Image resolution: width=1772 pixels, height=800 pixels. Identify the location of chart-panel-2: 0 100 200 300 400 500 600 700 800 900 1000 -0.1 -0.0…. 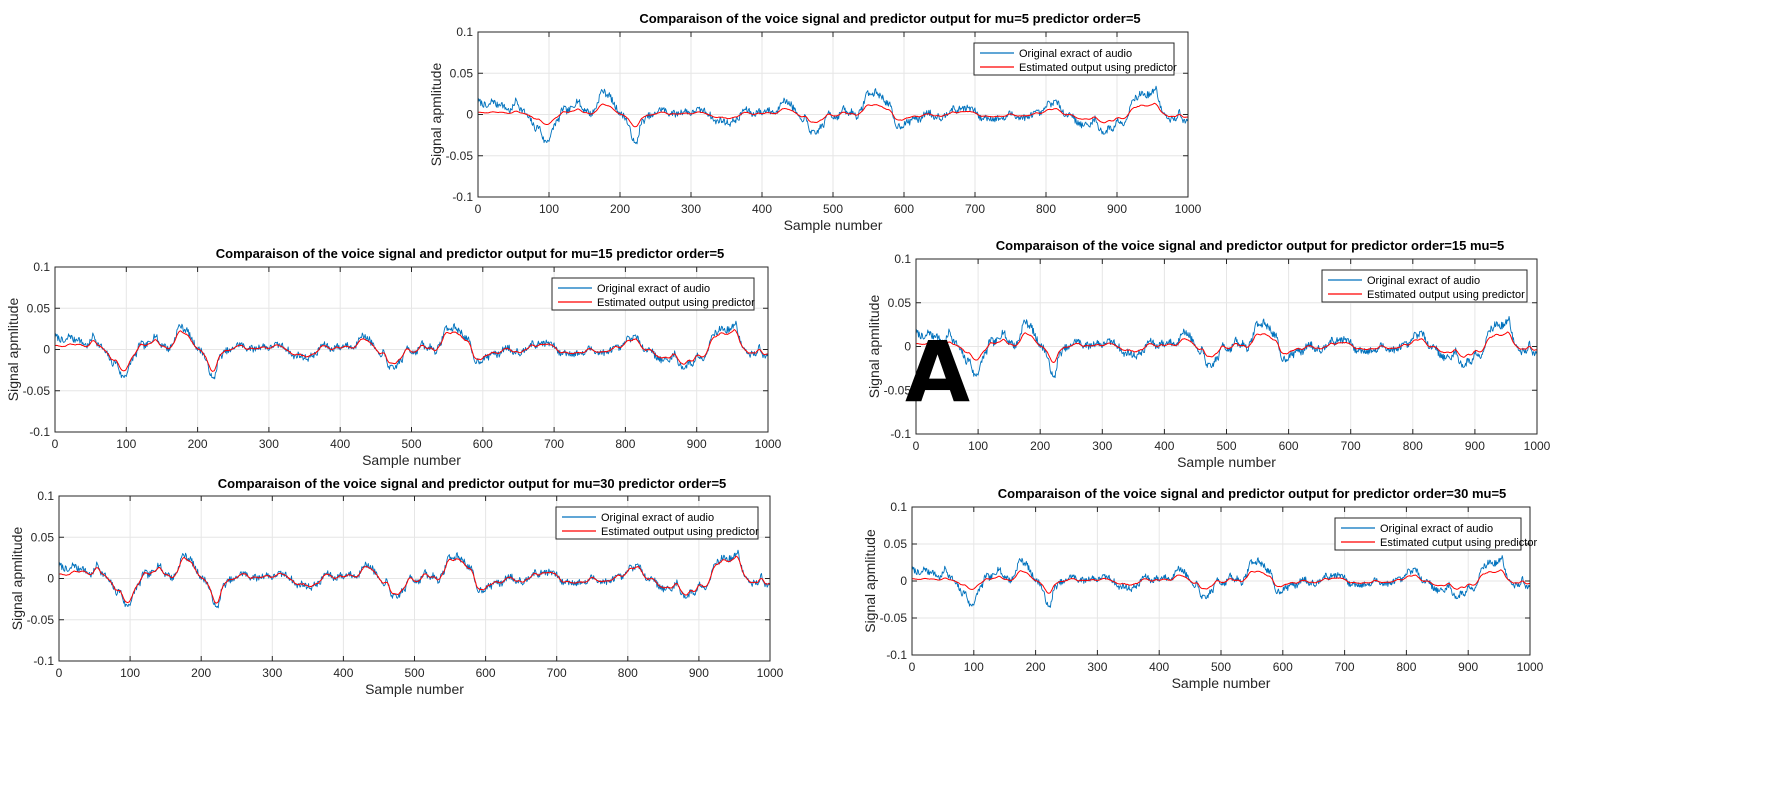
(393, 357).